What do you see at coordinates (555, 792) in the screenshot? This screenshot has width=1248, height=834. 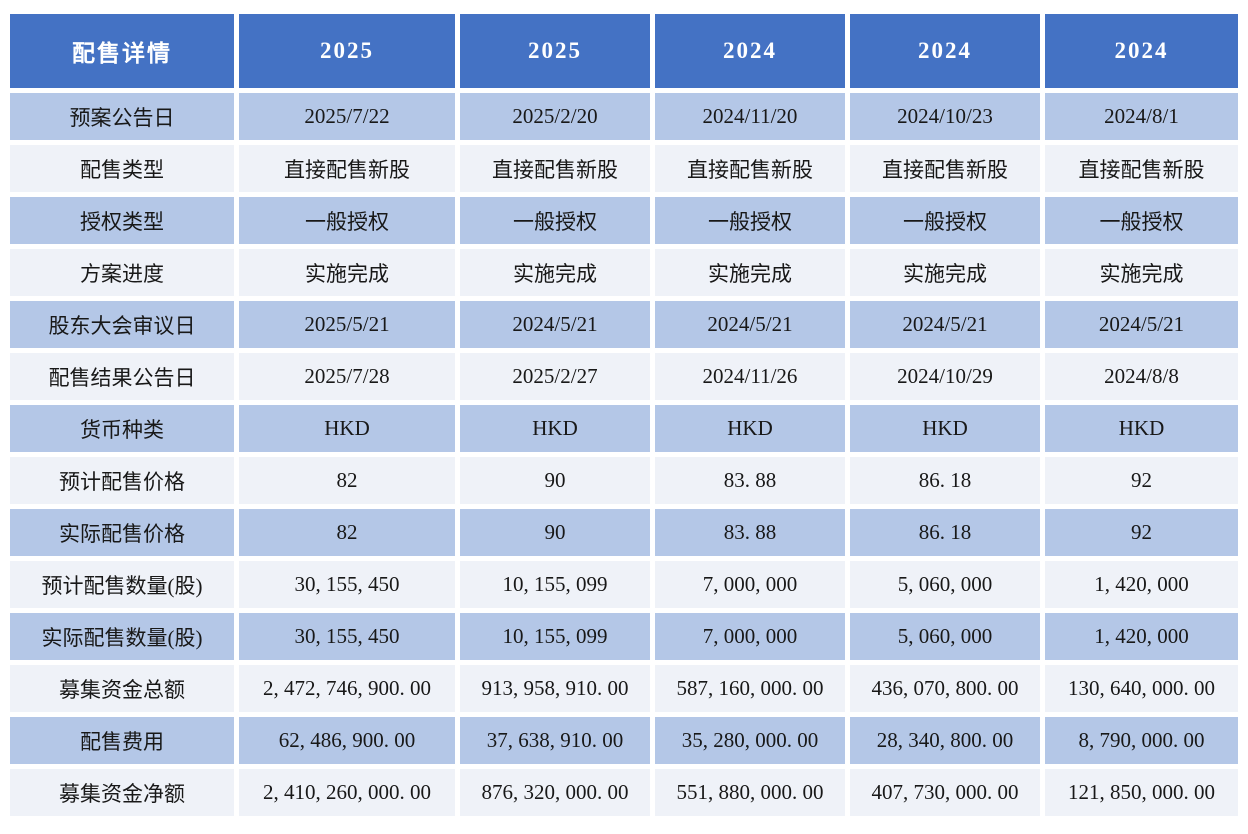 I see `cell-value: 876, 320, 000. 00` at bounding box center [555, 792].